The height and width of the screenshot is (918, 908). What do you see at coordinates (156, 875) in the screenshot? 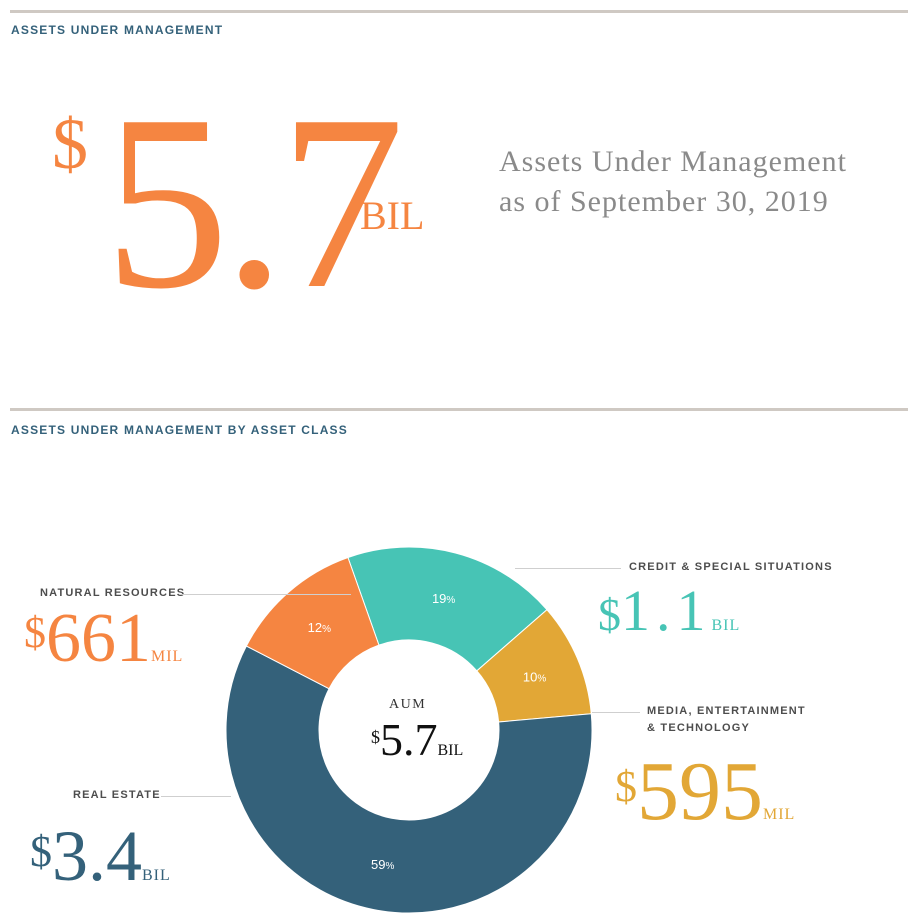
I see `real-estate-unit: BIL` at bounding box center [156, 875].